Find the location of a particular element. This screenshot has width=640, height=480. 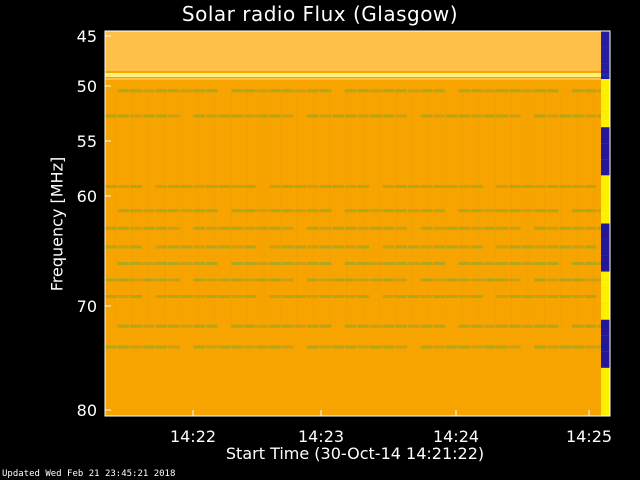

bright-band is located at coordinates (357, 75).